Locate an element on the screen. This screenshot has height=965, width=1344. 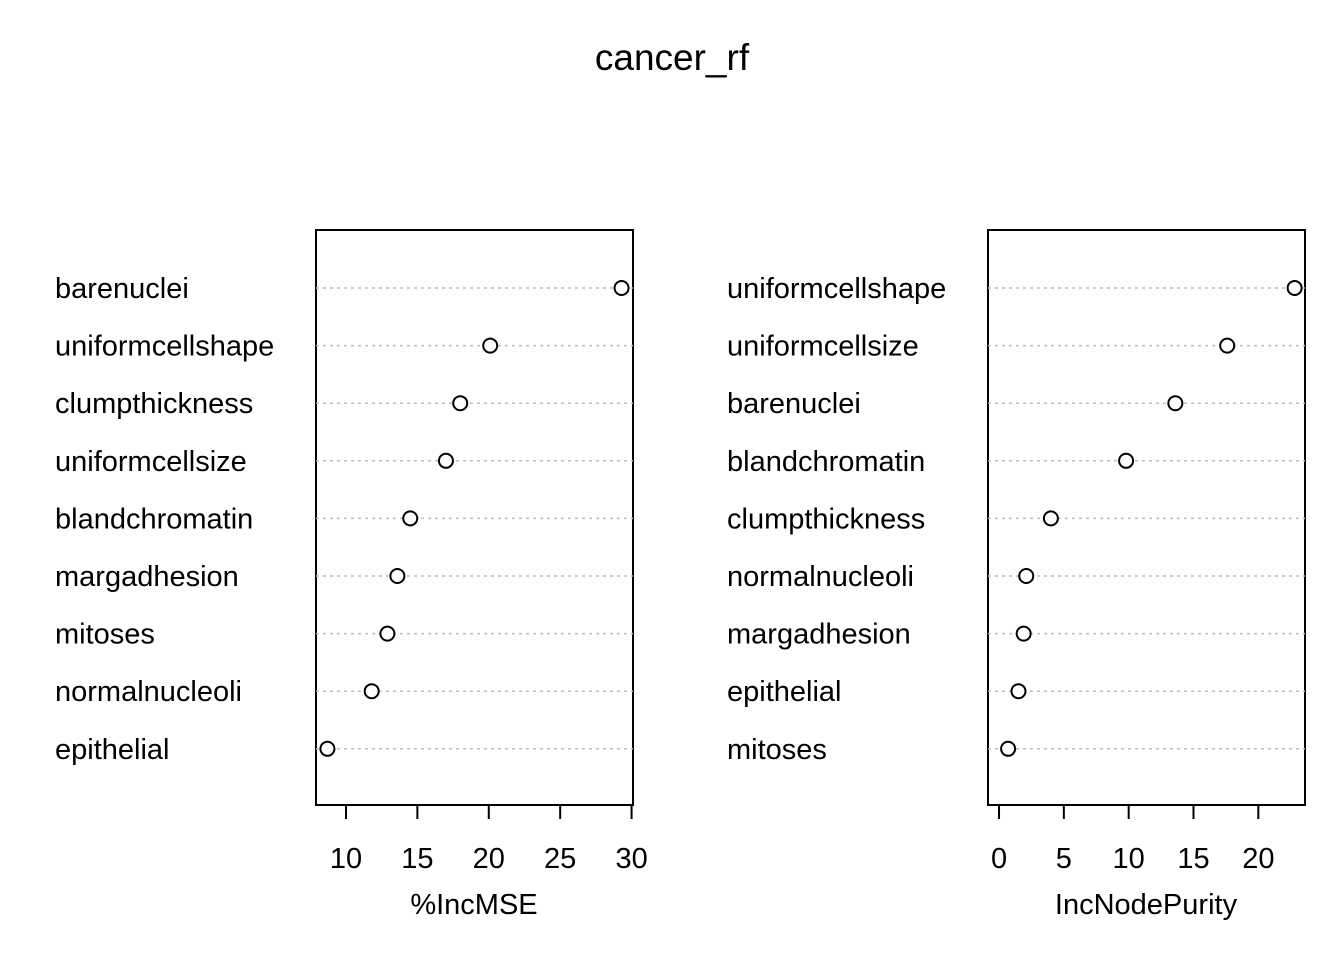
x-tick-label: 30 is located at coordinates (631, 859).